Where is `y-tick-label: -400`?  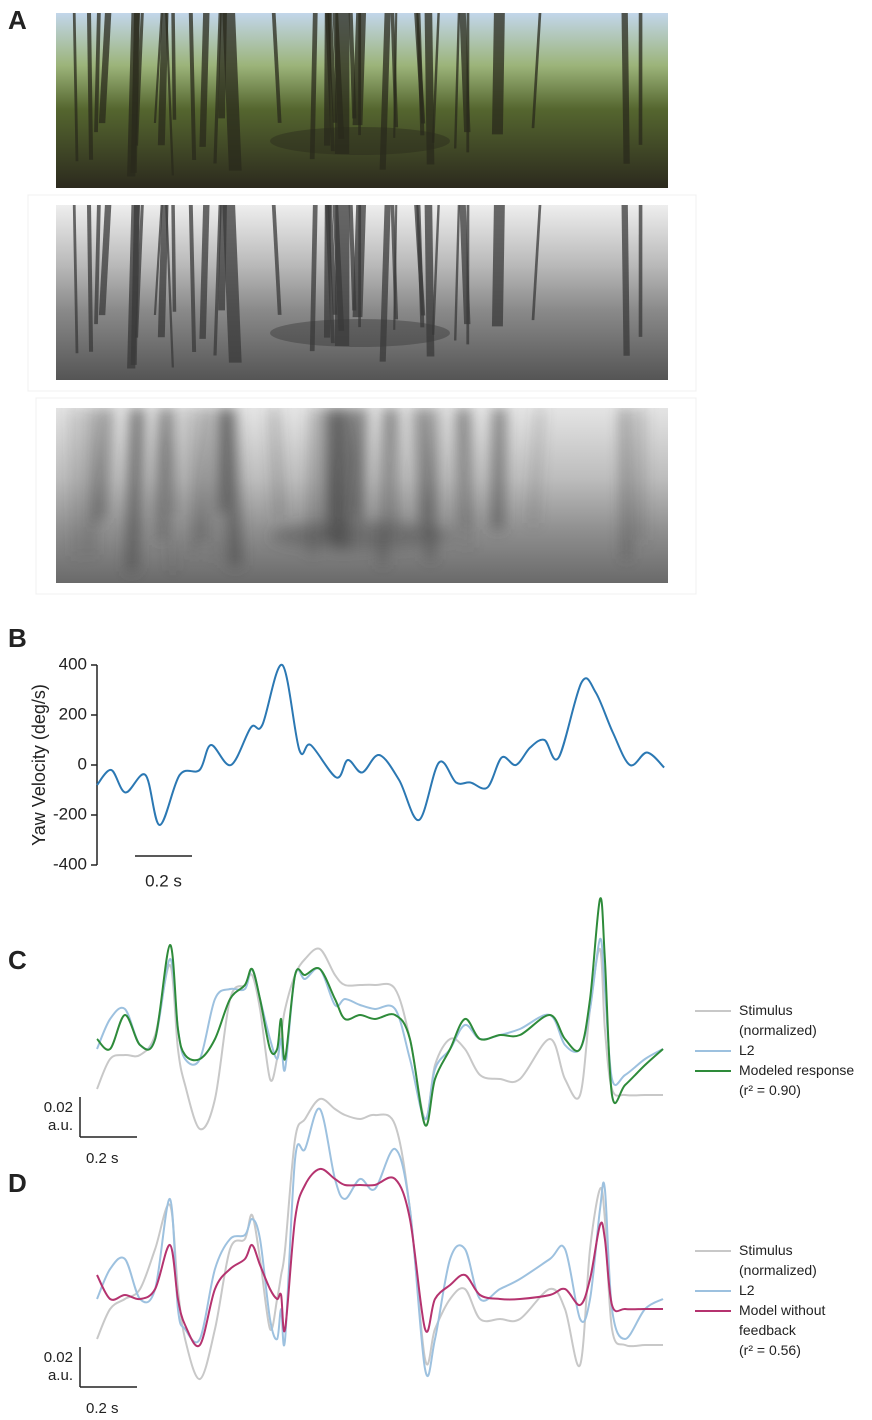
y-tick-label: -400 is located at coordinates (70, 863).